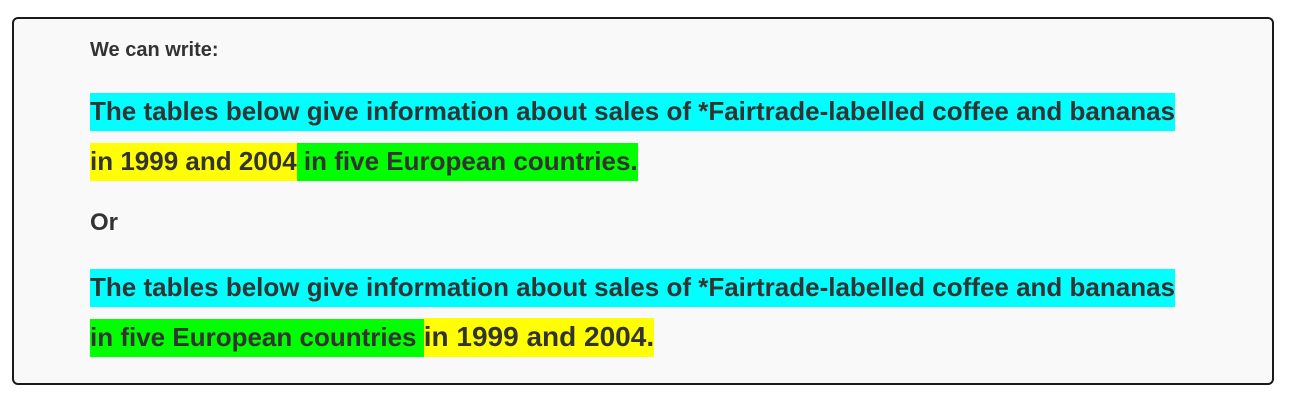 This screenshot has width=1293, height=401. I want to click on place-highlight: in five European countries., so click(467, 162).